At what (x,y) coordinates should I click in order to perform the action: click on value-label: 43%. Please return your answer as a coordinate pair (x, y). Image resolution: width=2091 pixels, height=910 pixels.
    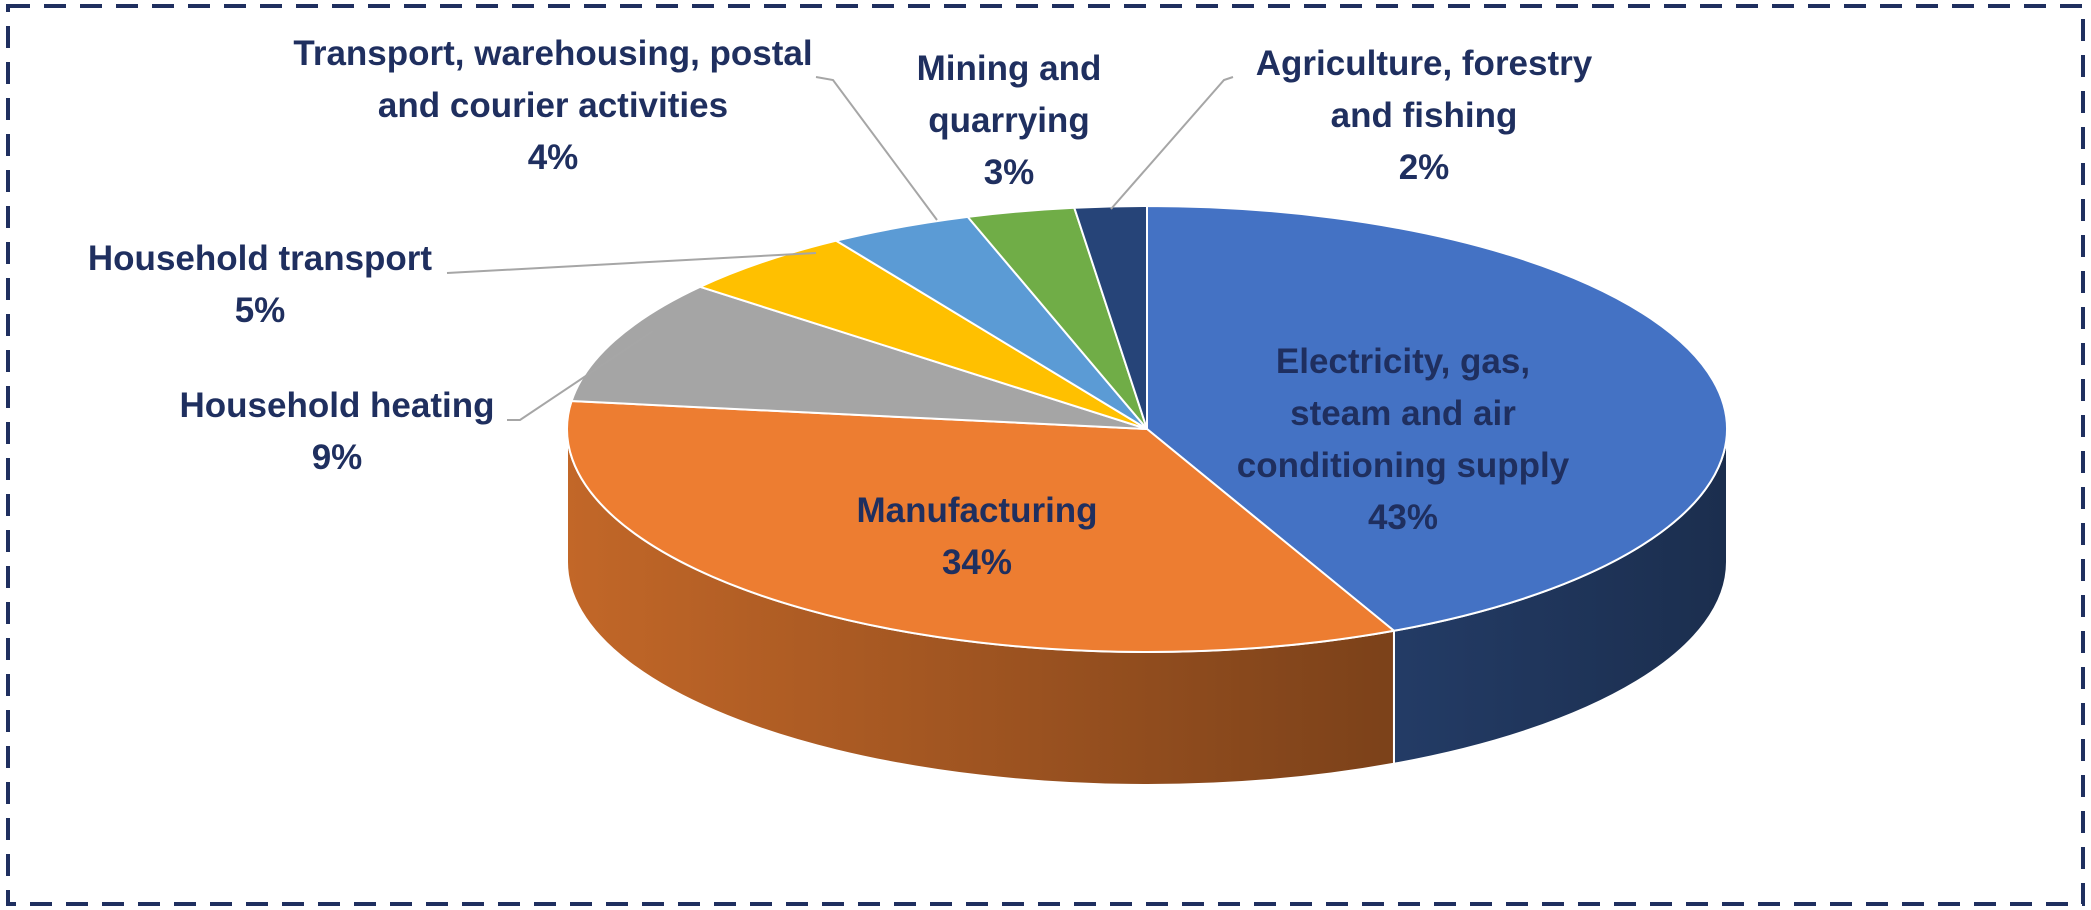
    Looking at the image, I should click on (1403, 517).